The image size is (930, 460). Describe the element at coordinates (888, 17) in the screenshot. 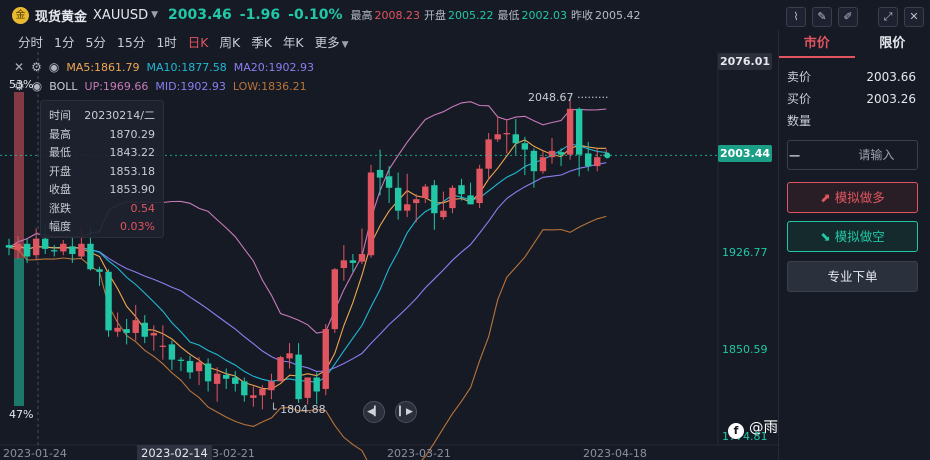

I see `expand-icon: ⤢` at that location.